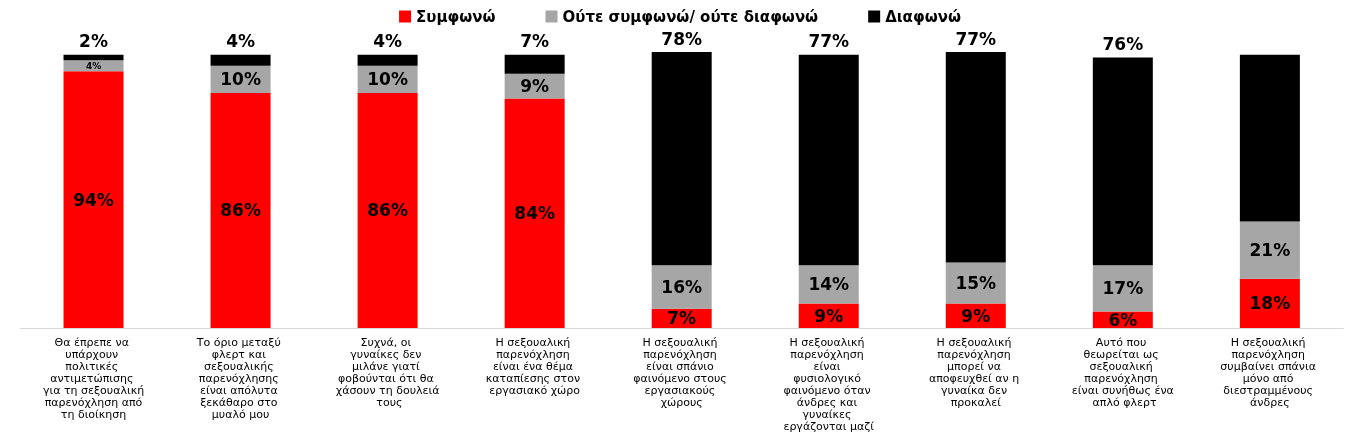  I want to click on x-tick-label: Η σεξουαλική παρενόχληση είναι φυσιολογικό φαινόμενο όταν άνδρες και γυναίκες εργάζονται μαζί, so click(829, 383).